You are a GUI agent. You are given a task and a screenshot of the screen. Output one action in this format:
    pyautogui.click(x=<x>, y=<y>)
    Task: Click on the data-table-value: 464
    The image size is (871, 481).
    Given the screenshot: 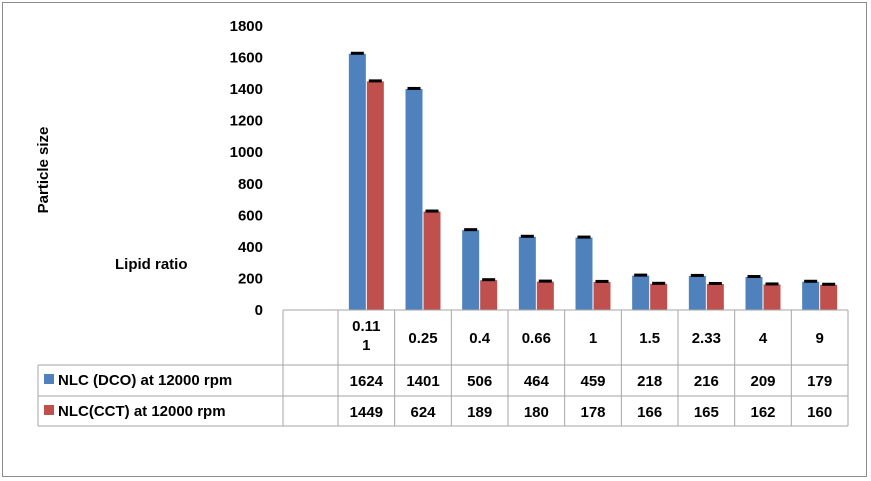 What is the action you would take?
    pyautogui.click(x=537, y=381)
    